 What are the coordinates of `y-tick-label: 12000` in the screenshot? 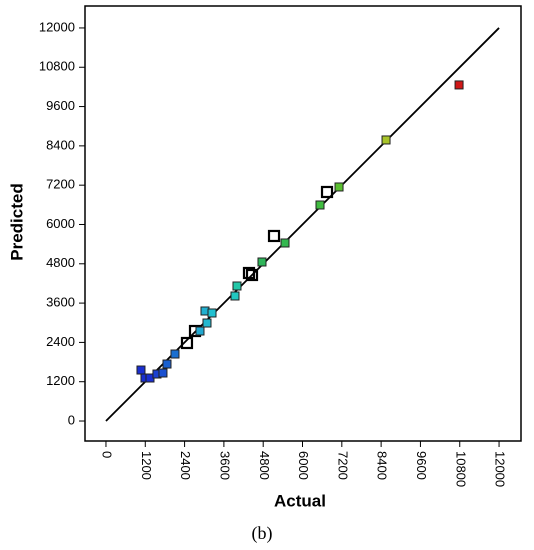 It's located at (57, 26).